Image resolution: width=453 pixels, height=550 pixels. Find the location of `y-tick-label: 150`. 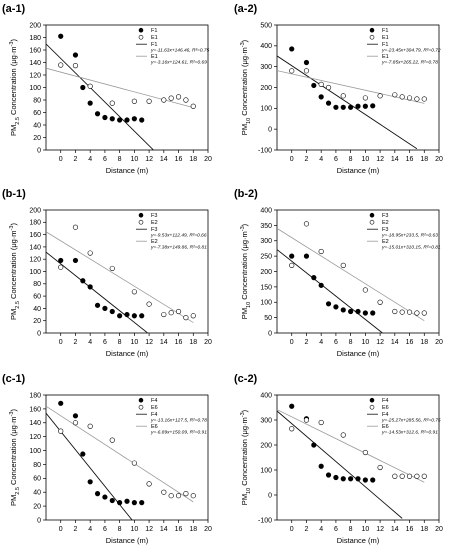

y-tick-label: 150 is located at coordinates (266, 287).